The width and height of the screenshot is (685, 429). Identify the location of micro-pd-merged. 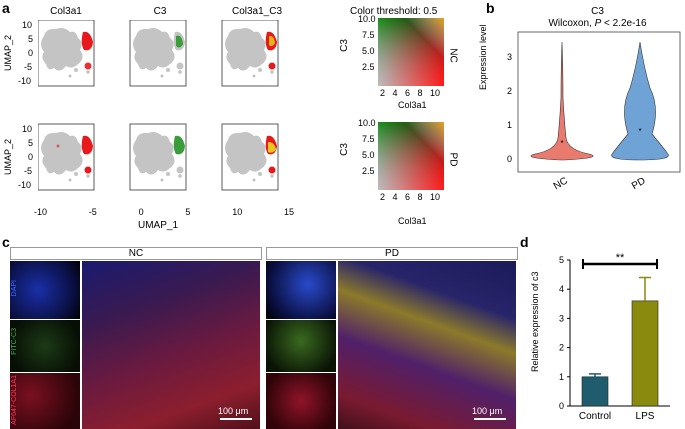
(427, 345).